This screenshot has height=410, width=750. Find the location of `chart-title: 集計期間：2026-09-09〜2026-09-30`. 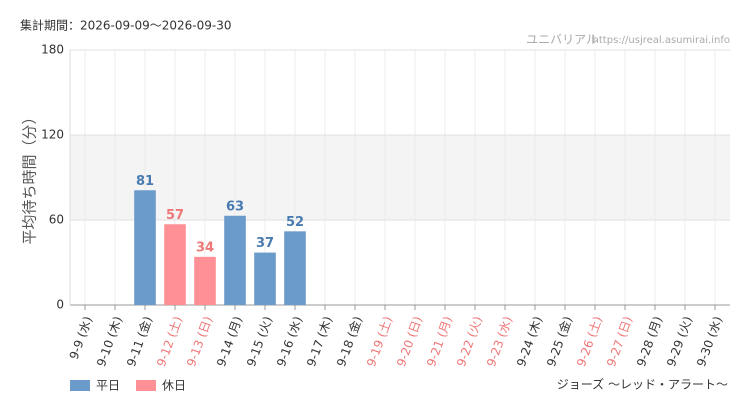

chart-title: 集計期間：2026-09-09〜2026-09-30 is located at coordinates (125, 25).